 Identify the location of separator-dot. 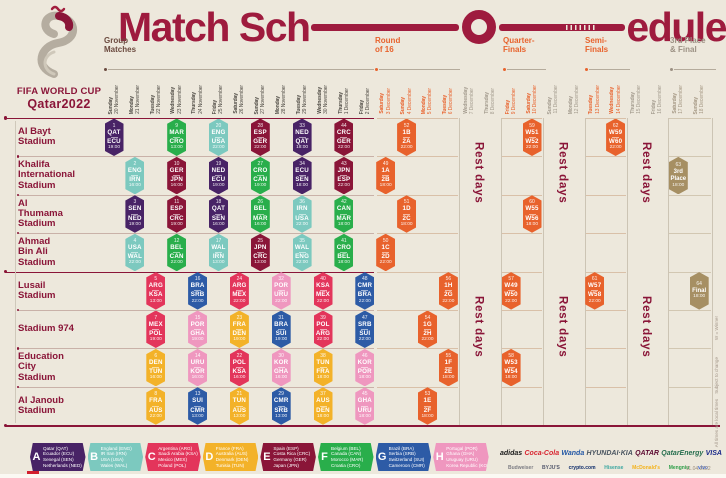
(17, 310).